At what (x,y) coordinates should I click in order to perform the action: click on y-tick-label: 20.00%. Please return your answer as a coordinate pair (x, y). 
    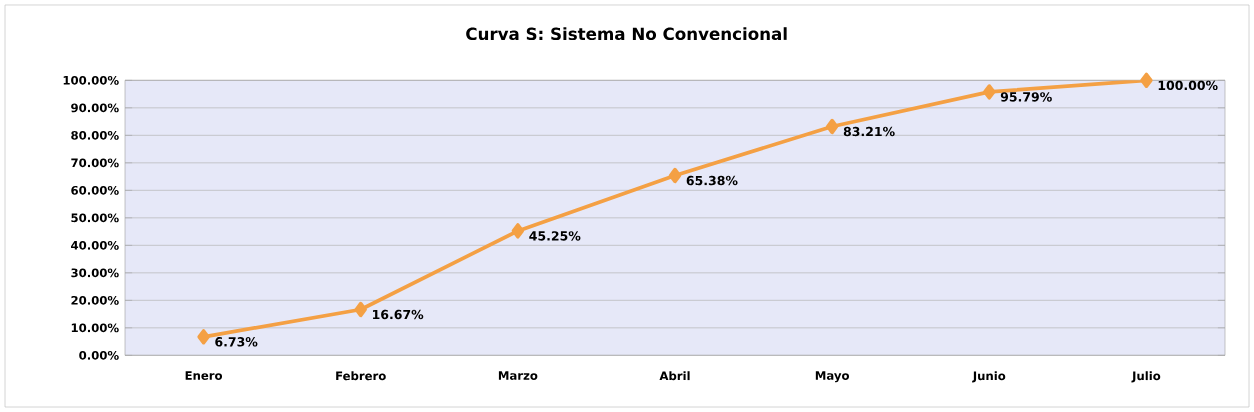
    Looking at the image, I should click on (95, 300).